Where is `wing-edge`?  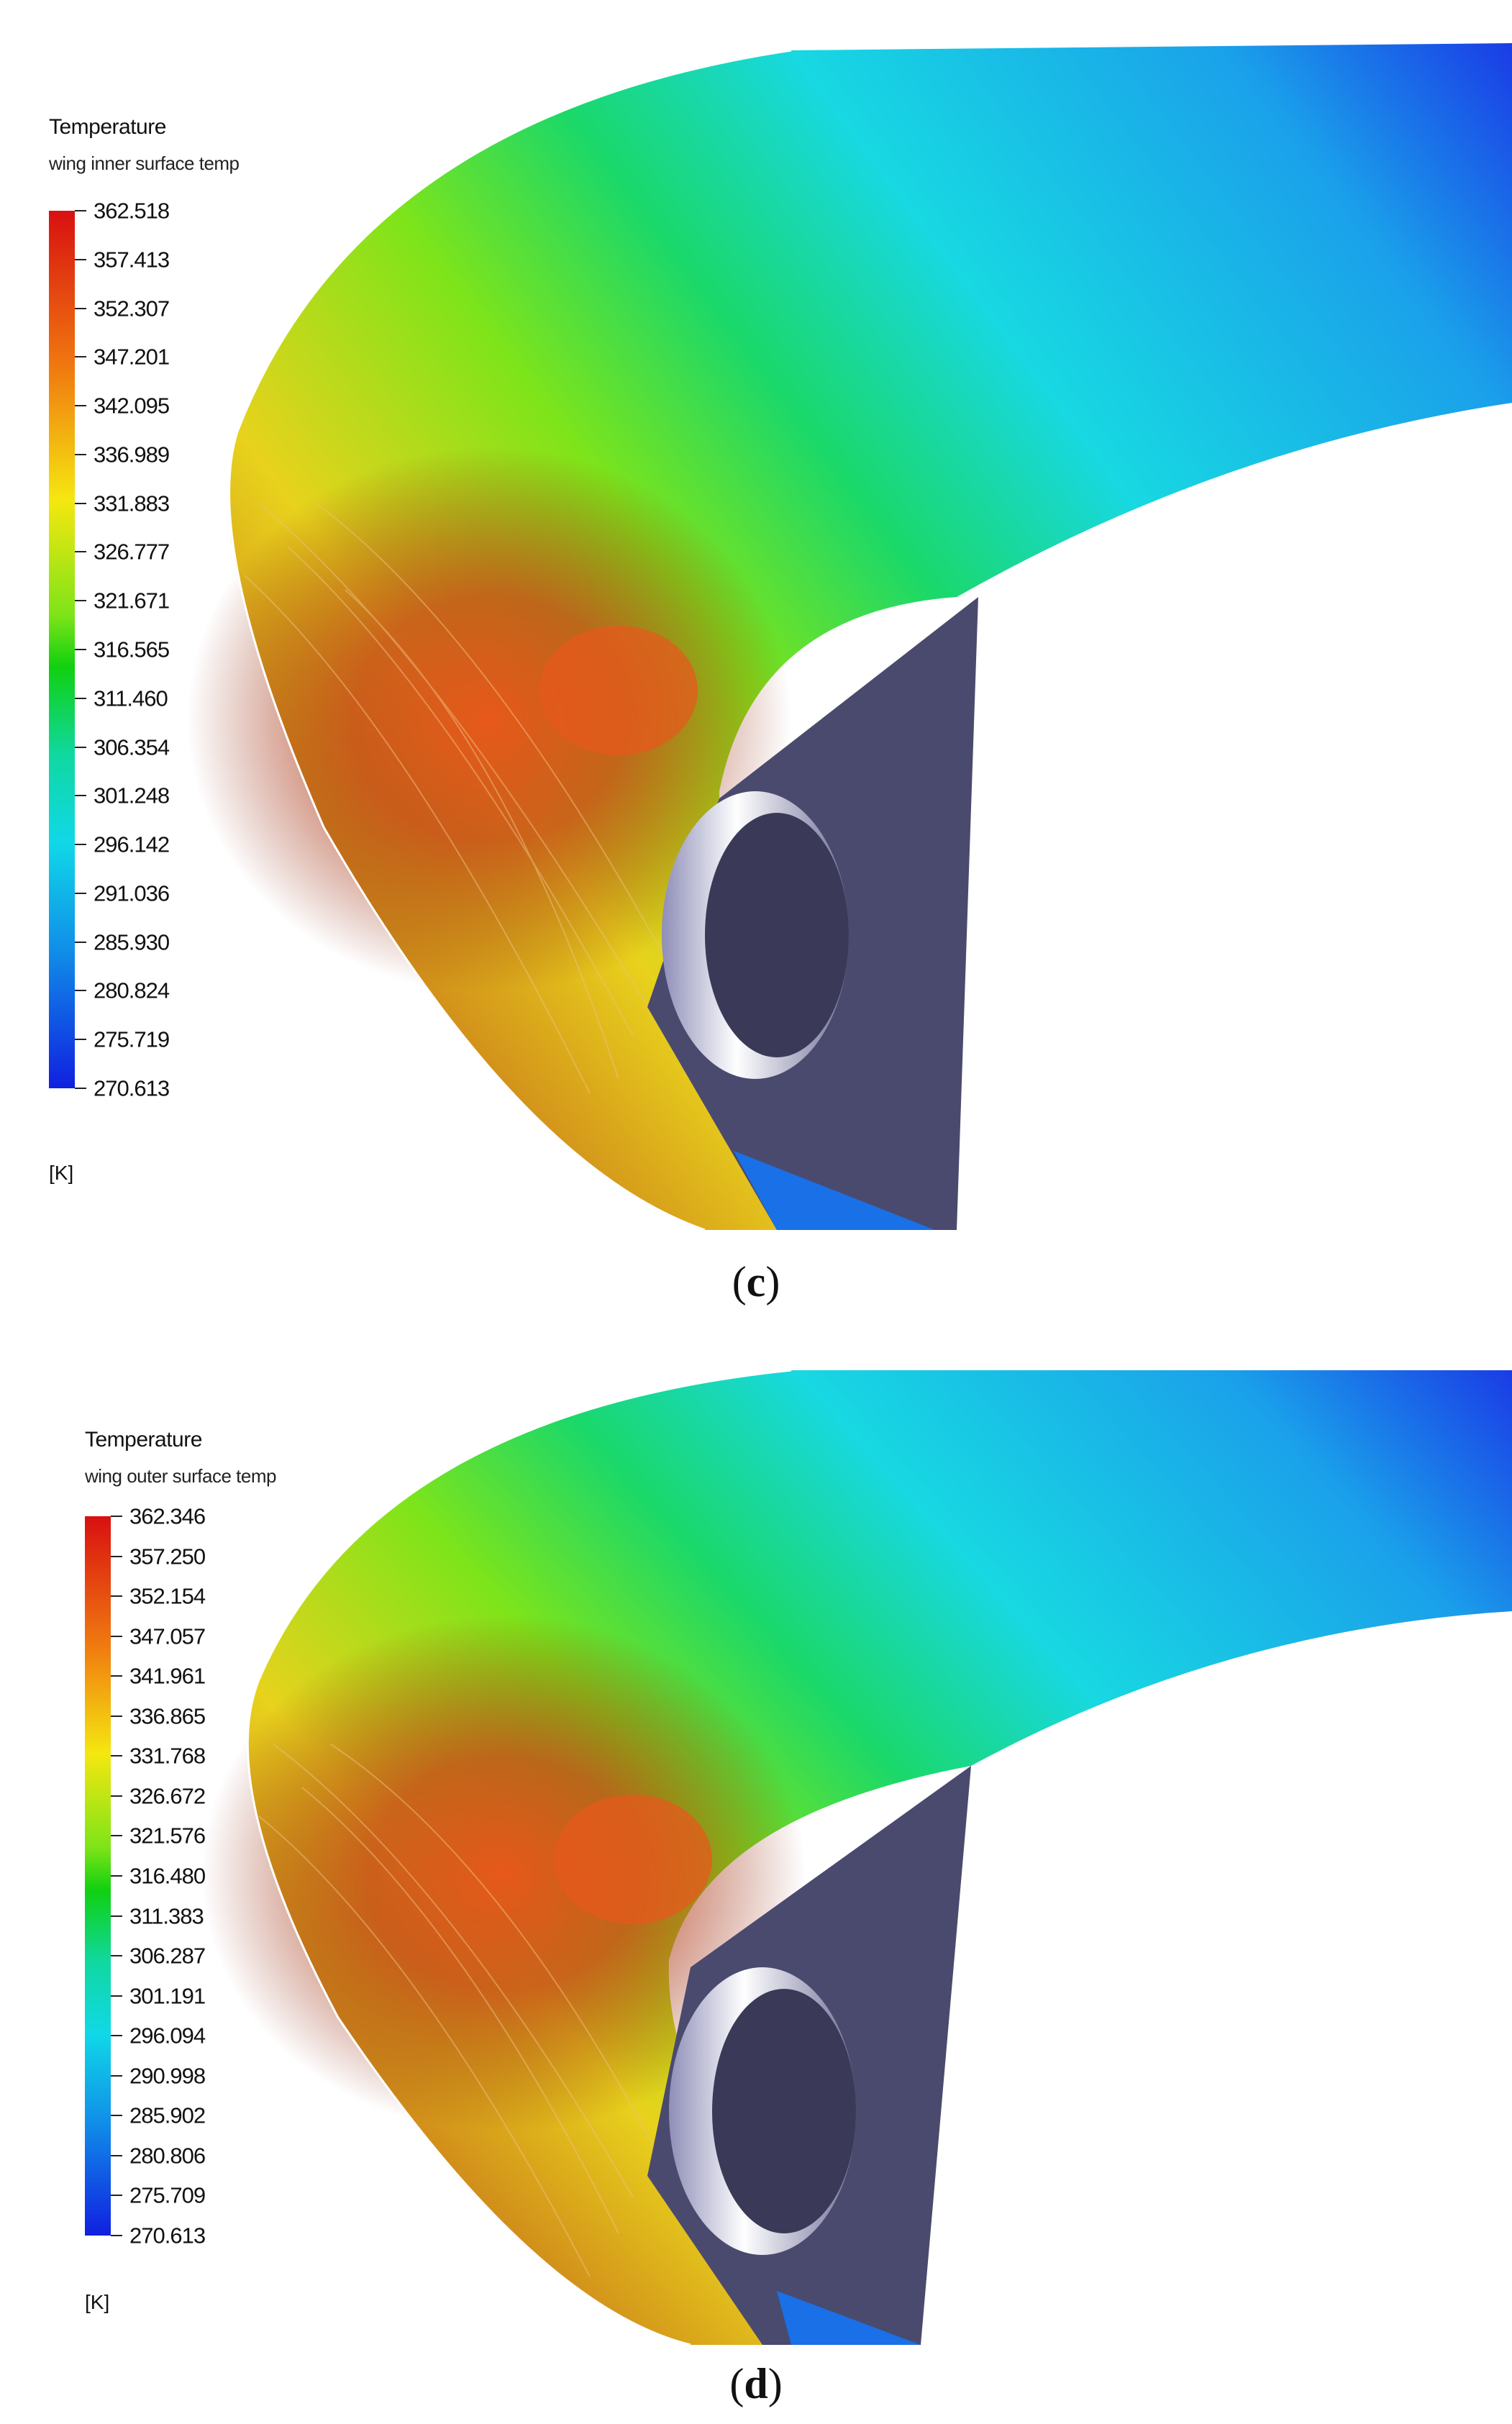 wing-edge is located at coordinates (519, 1857).